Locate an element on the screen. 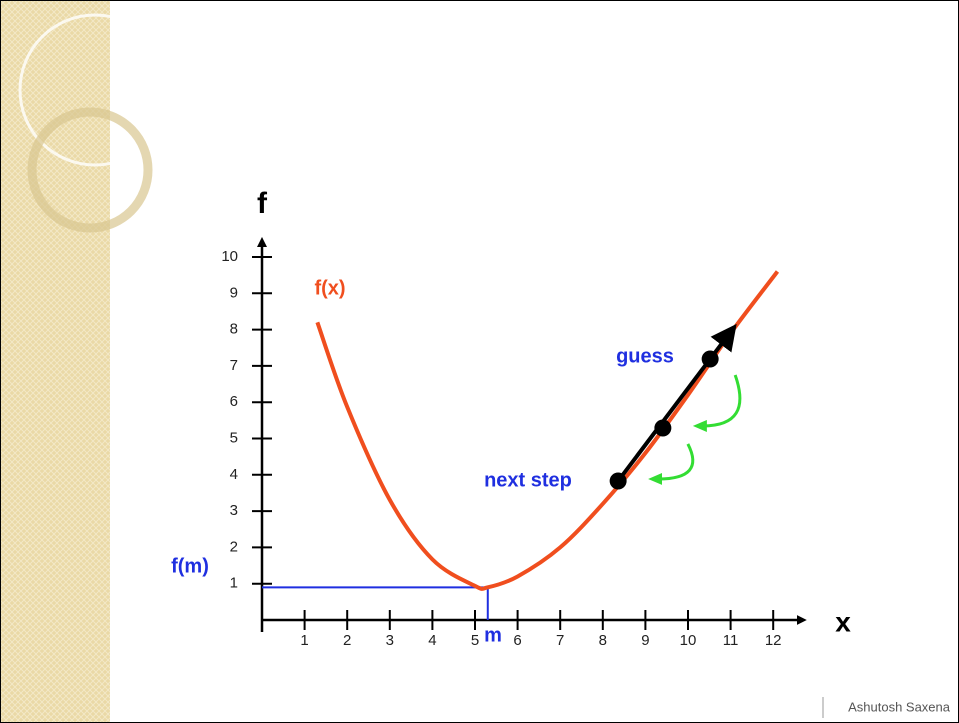 The image size is (959, 723). min-y-label: f(m) is located at coordinates (190, 566).